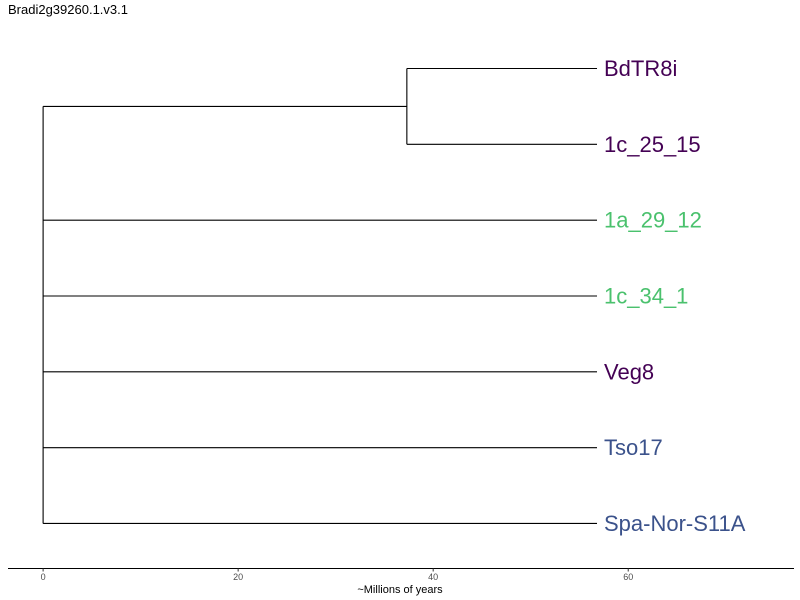 This screenshot has width=800, height=600. Describe the element at coordinates (628, 577) in the screenshot. I see `x-tick-label-60: 60` at that location.